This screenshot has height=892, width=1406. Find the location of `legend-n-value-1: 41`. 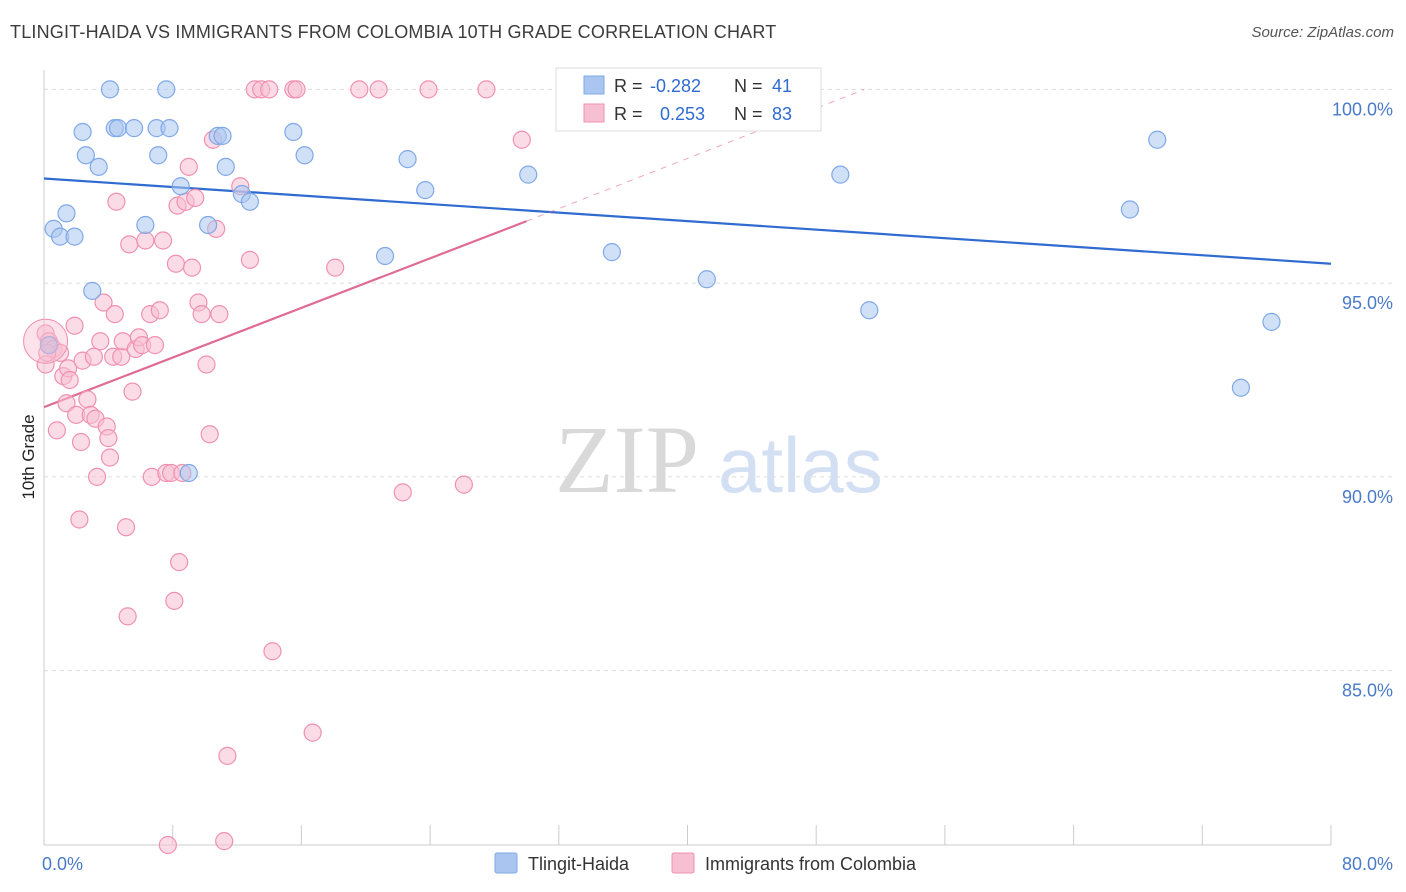

legend-n-value-1: 41 is located at coordinates (782, 86).